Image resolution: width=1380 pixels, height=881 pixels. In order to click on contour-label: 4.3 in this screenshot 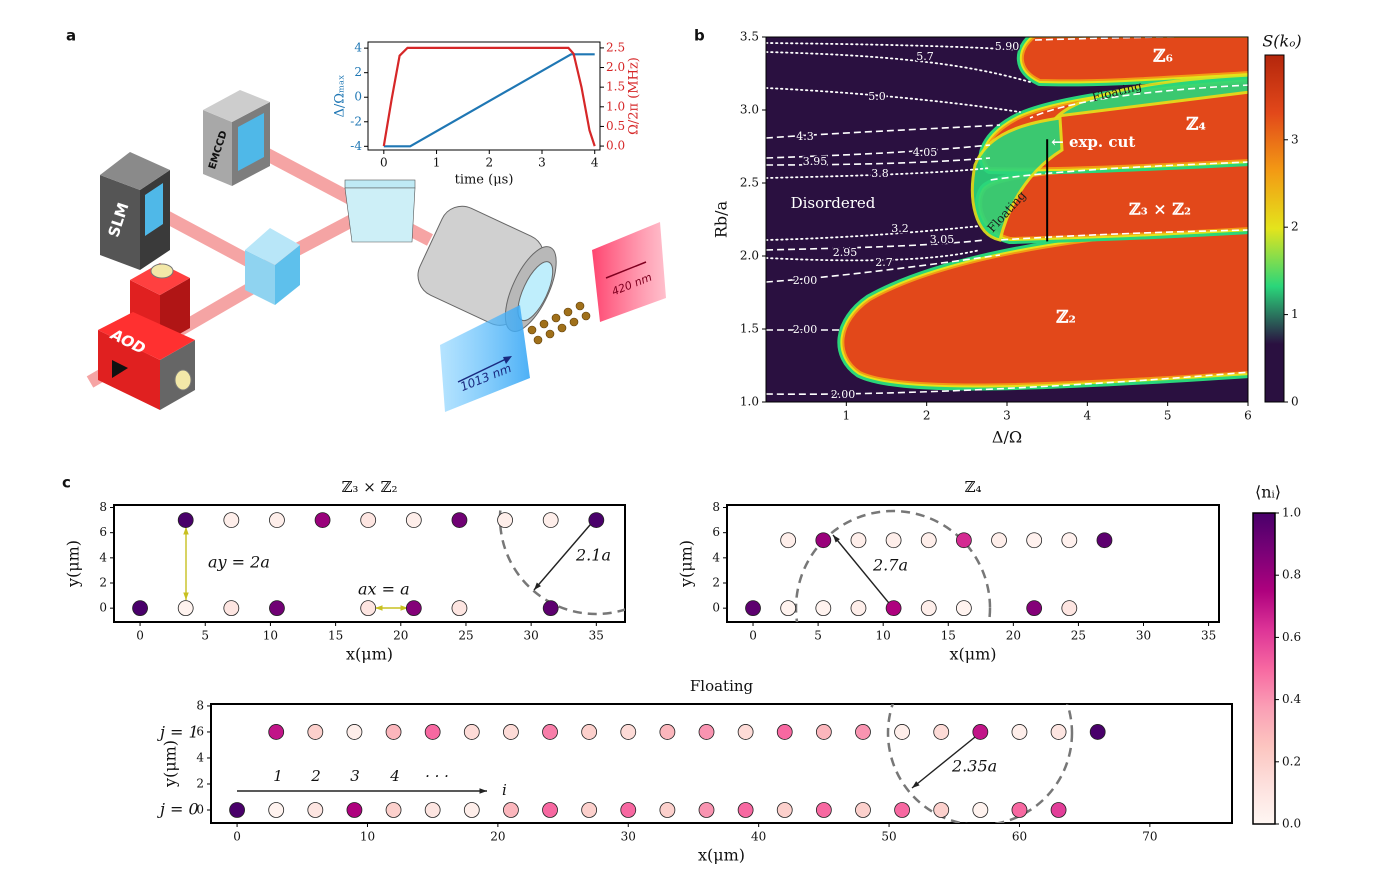, I will do `click(805, 136)`.